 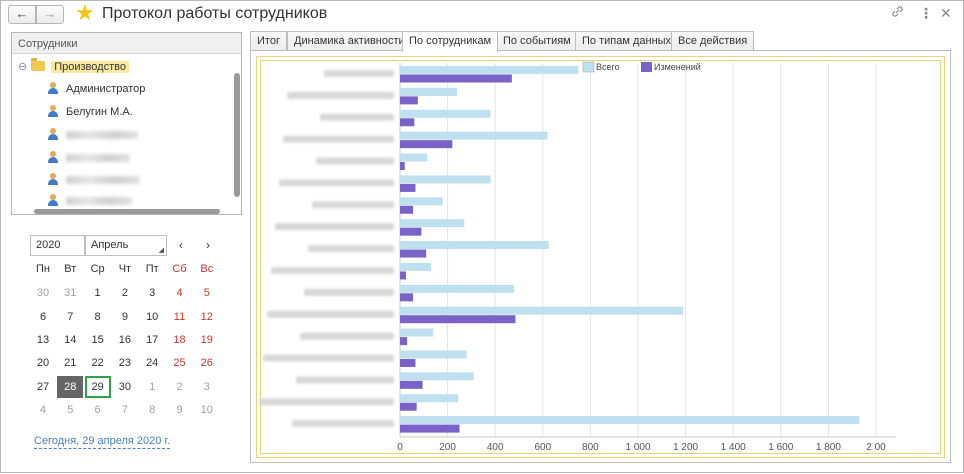 I want to click on arrow-right-icon: →, so click(x=50, y=13).